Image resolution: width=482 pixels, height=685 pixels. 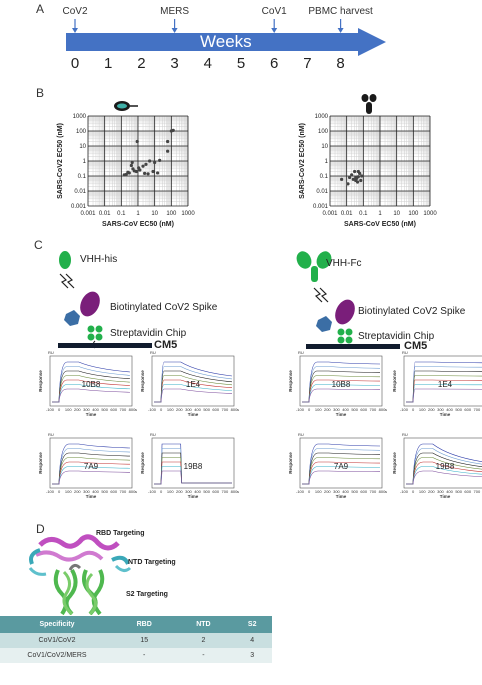 I want to click on week-number: 6, so click(x=274, y=63).